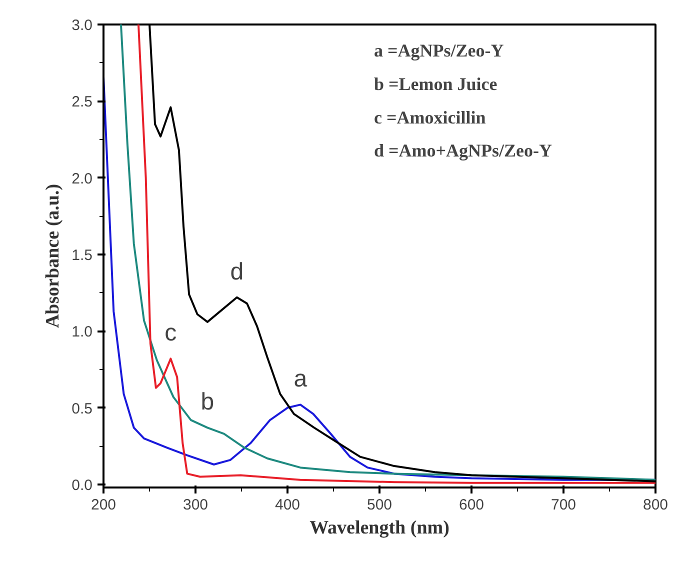 This screenshot has width=678, height=563. What do you see at coordinates (195, 505) in the screenshot?
I see `x-tick-label: 300` at bounding box center [195, 505].